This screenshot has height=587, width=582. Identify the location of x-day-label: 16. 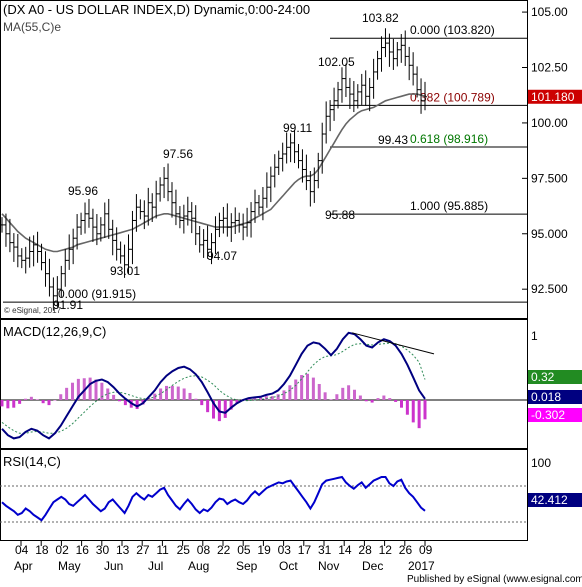
(83, 550).